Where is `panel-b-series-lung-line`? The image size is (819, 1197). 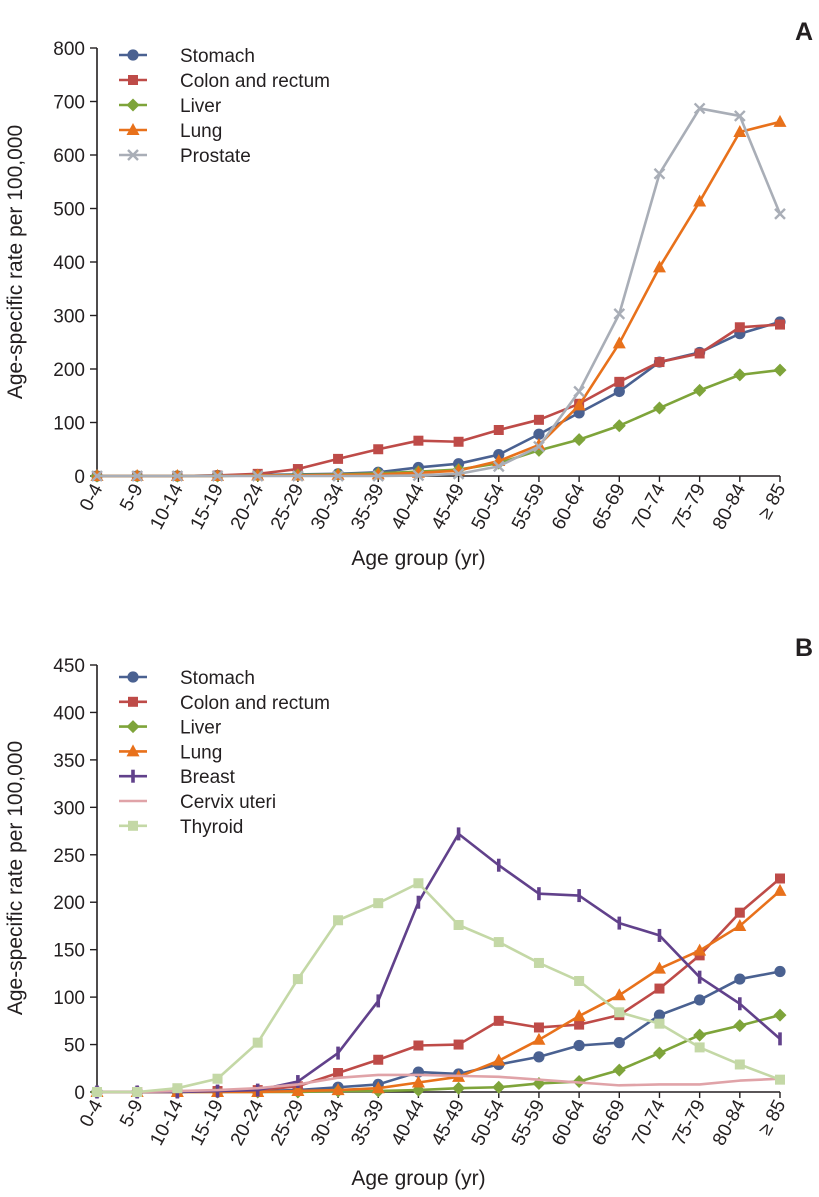 panel-b-series-lung-line is located at coordinates (439, 991).